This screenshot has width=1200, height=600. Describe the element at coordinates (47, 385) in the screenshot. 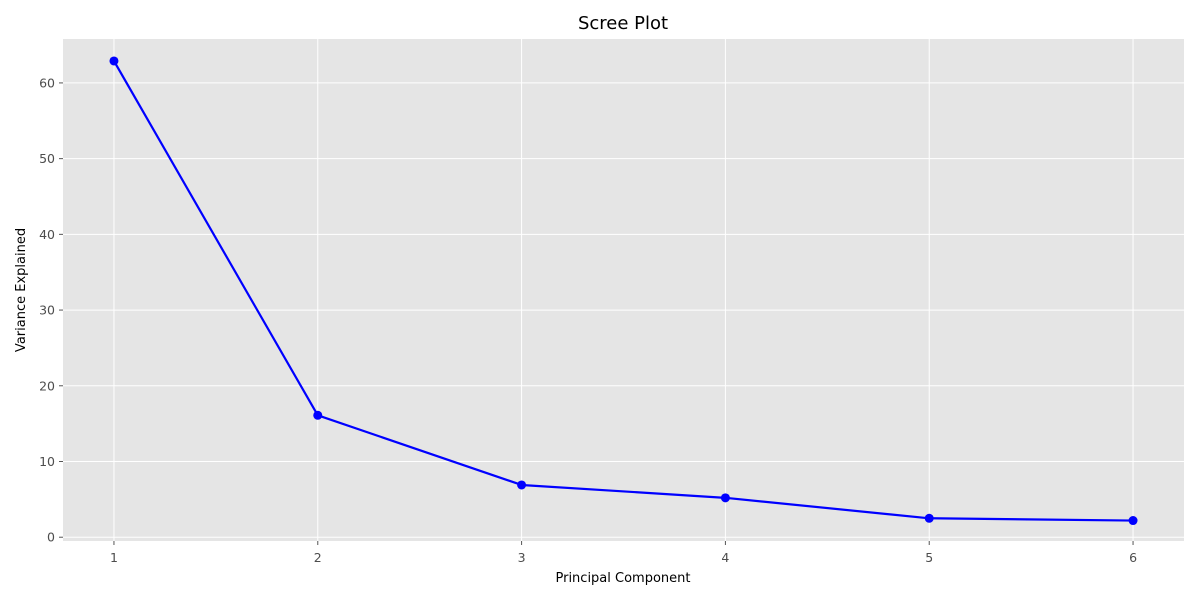

I see `y-tick-label: 20` at that location.